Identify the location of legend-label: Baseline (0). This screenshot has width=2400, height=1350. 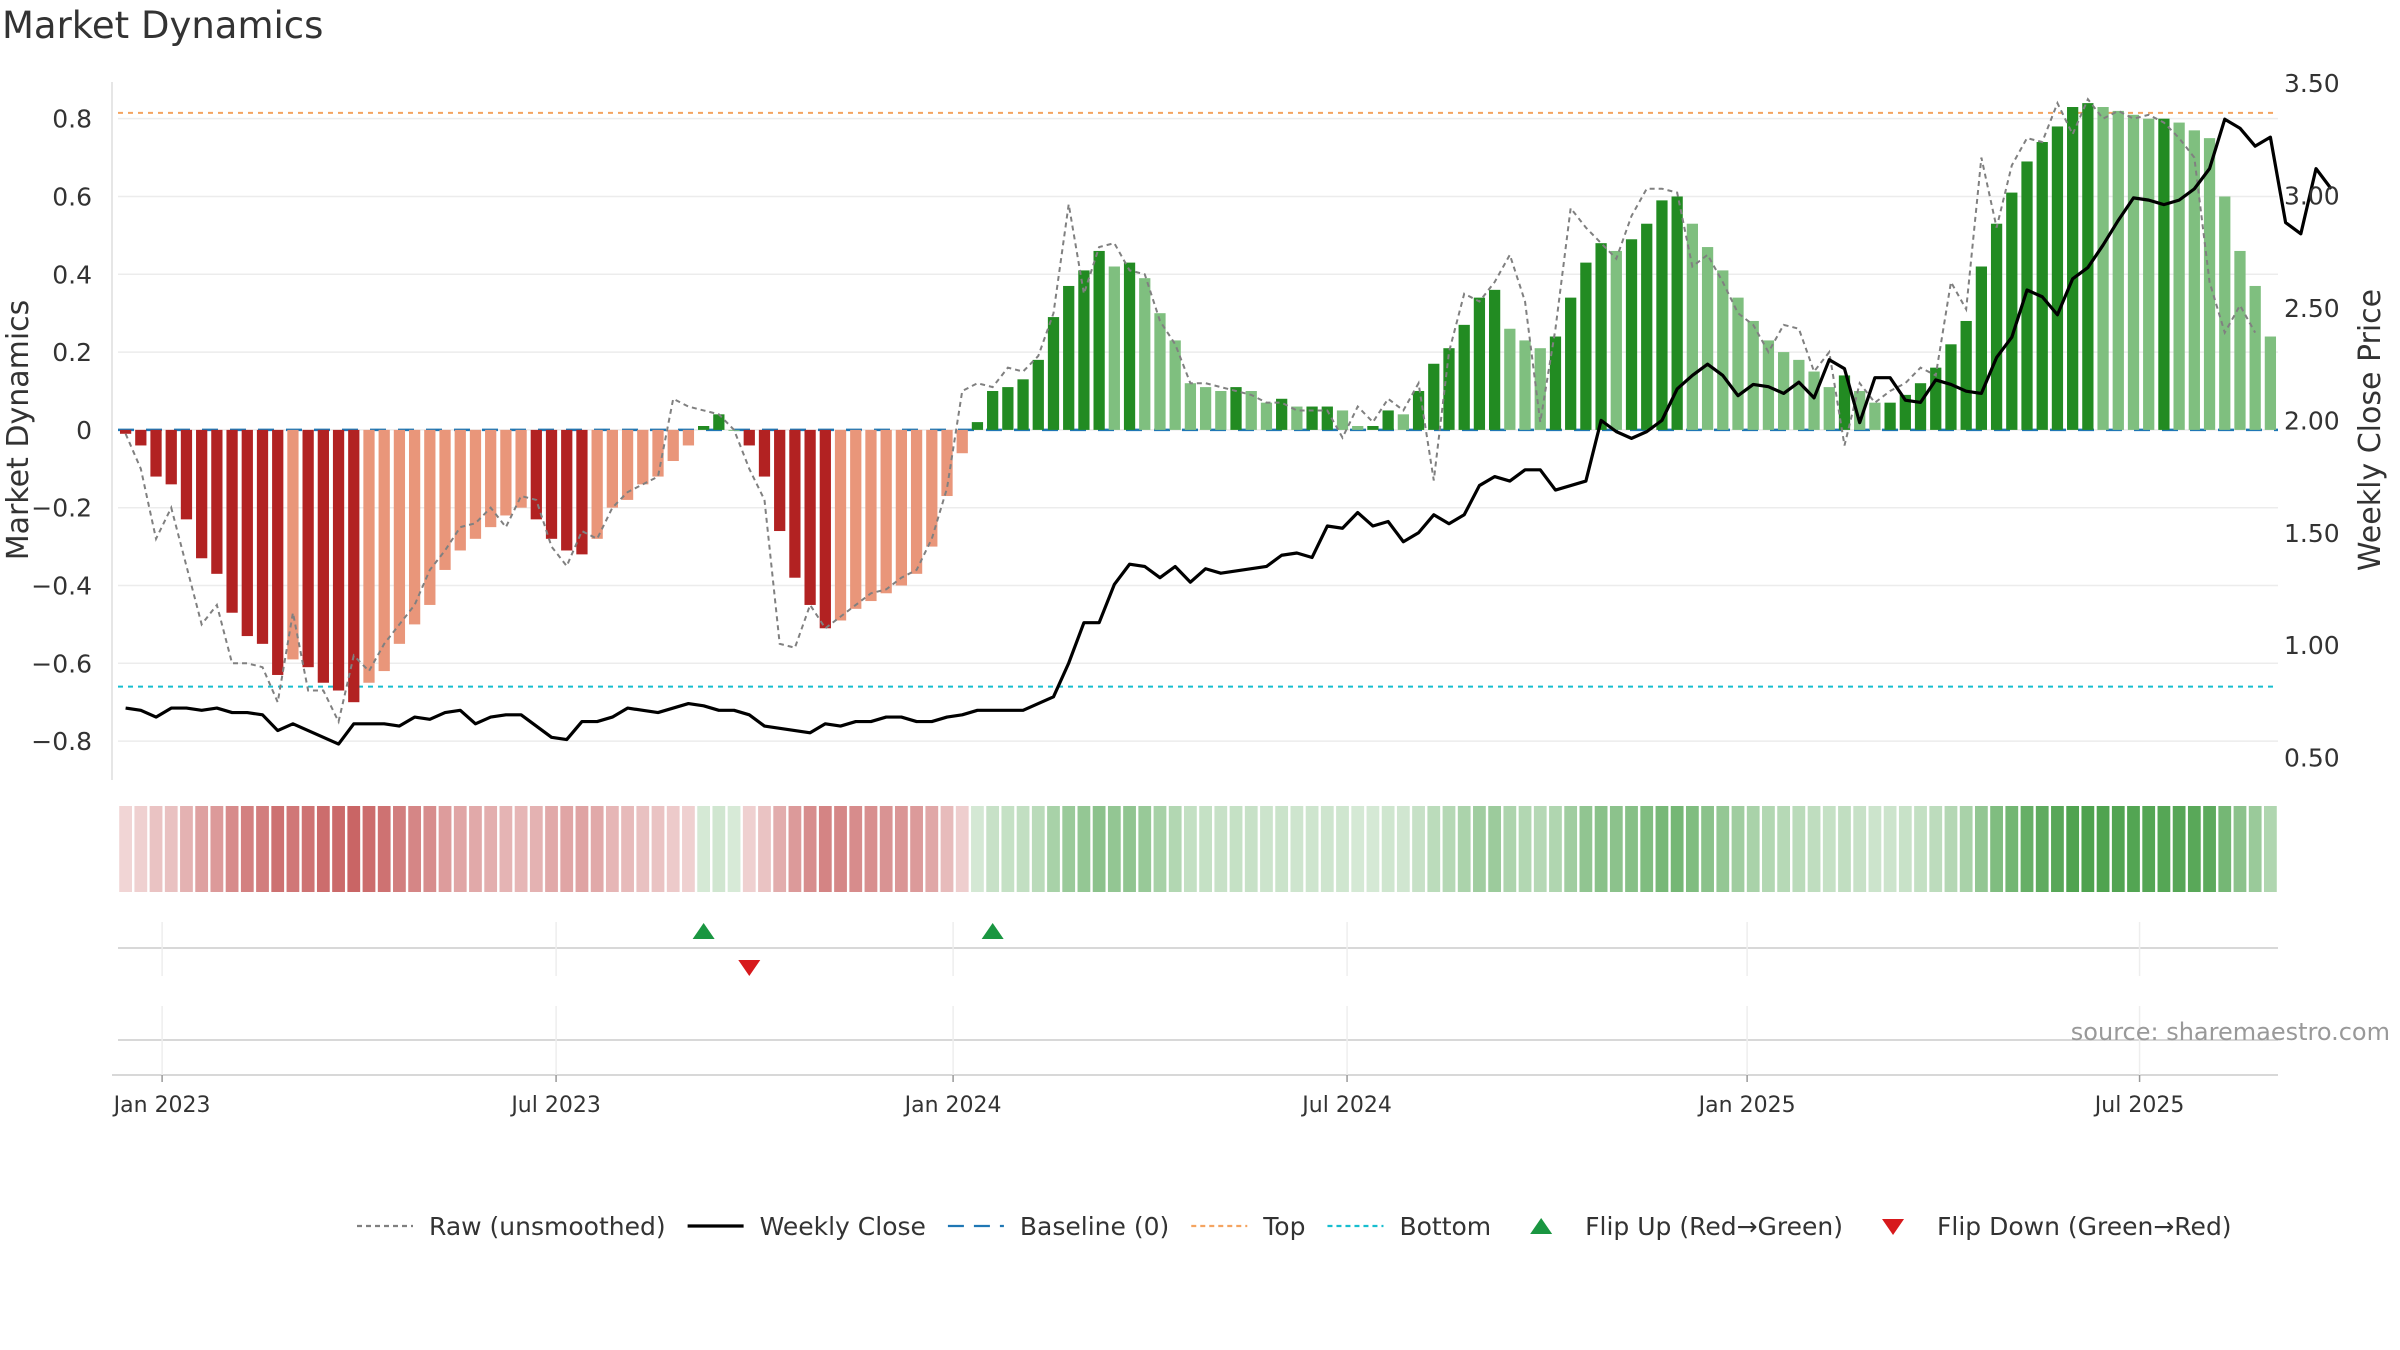
(1094, 1226).